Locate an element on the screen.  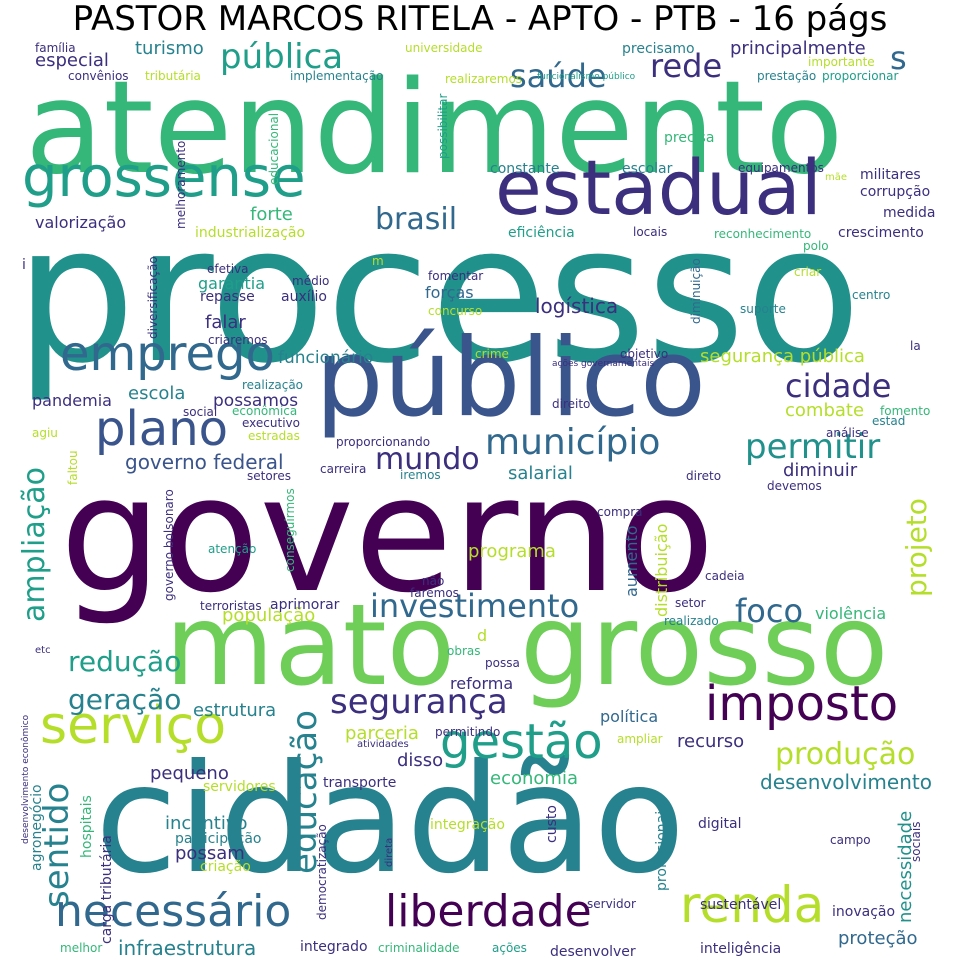
word-concurso: concurso is located at coordinates (455, 311).